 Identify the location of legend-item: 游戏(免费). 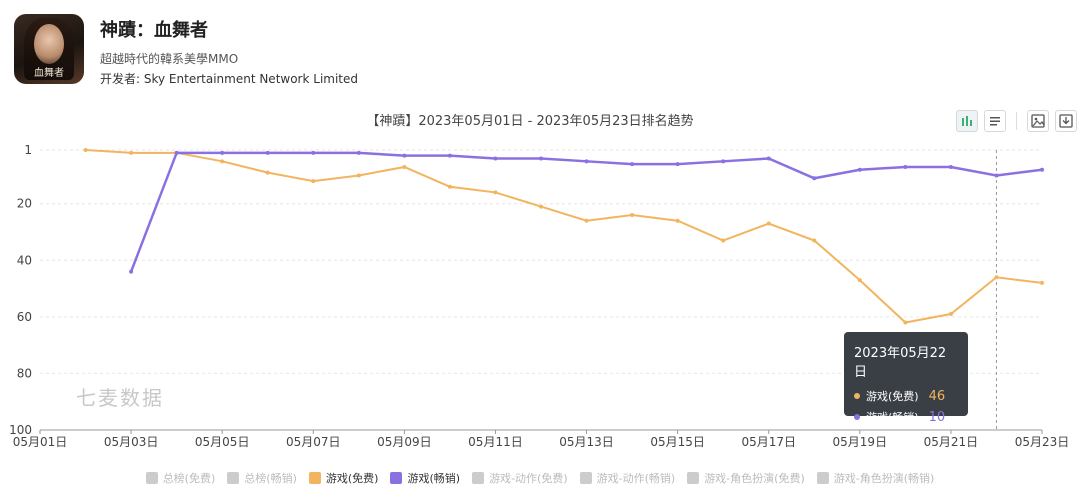
(343, 478).